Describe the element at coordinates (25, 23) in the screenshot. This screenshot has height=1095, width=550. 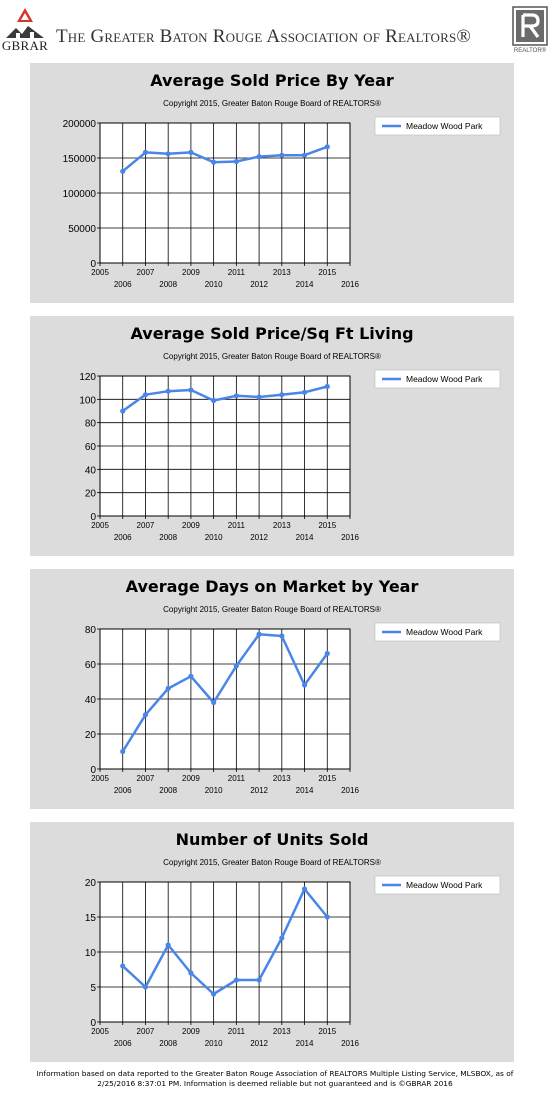
I see `gbrar-logo-icon` at that location.